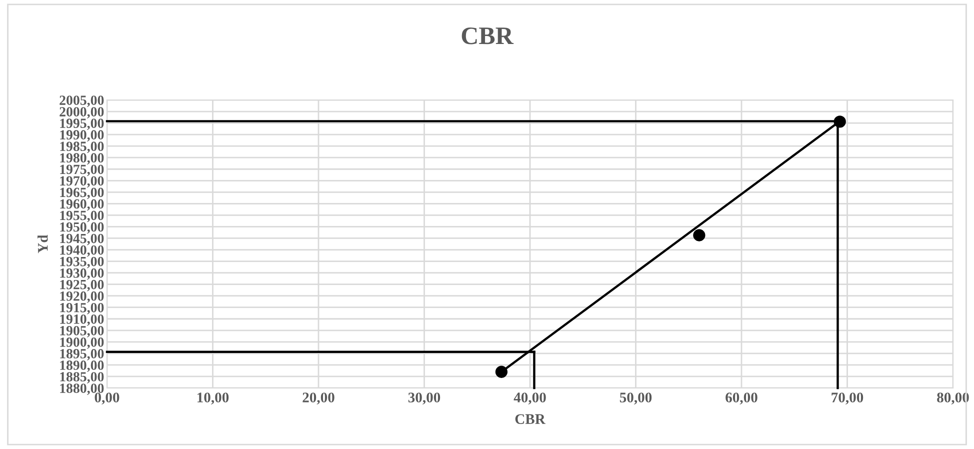 This screenshot has height=449, width=974. I want to click on y-tick-label: 1925,00, so click(82, 286).